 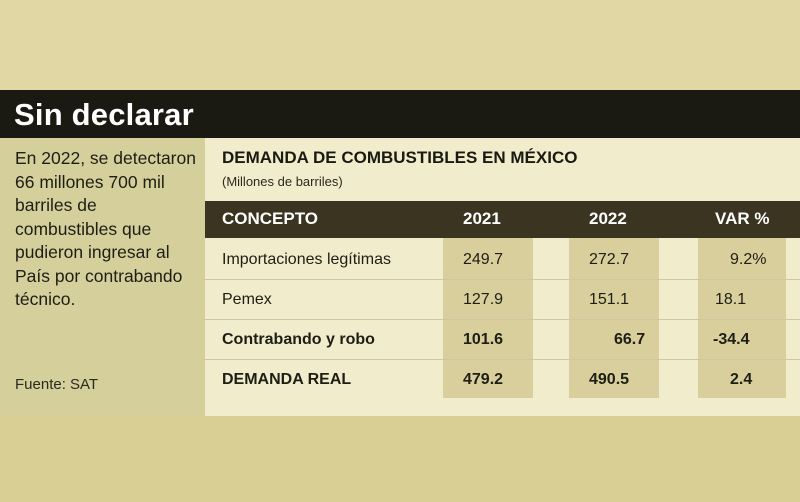 What do you see at coordinates (483, 299) in the screenshot?
I see `cell-2021: 127.9` at bounding box center [483, 299].